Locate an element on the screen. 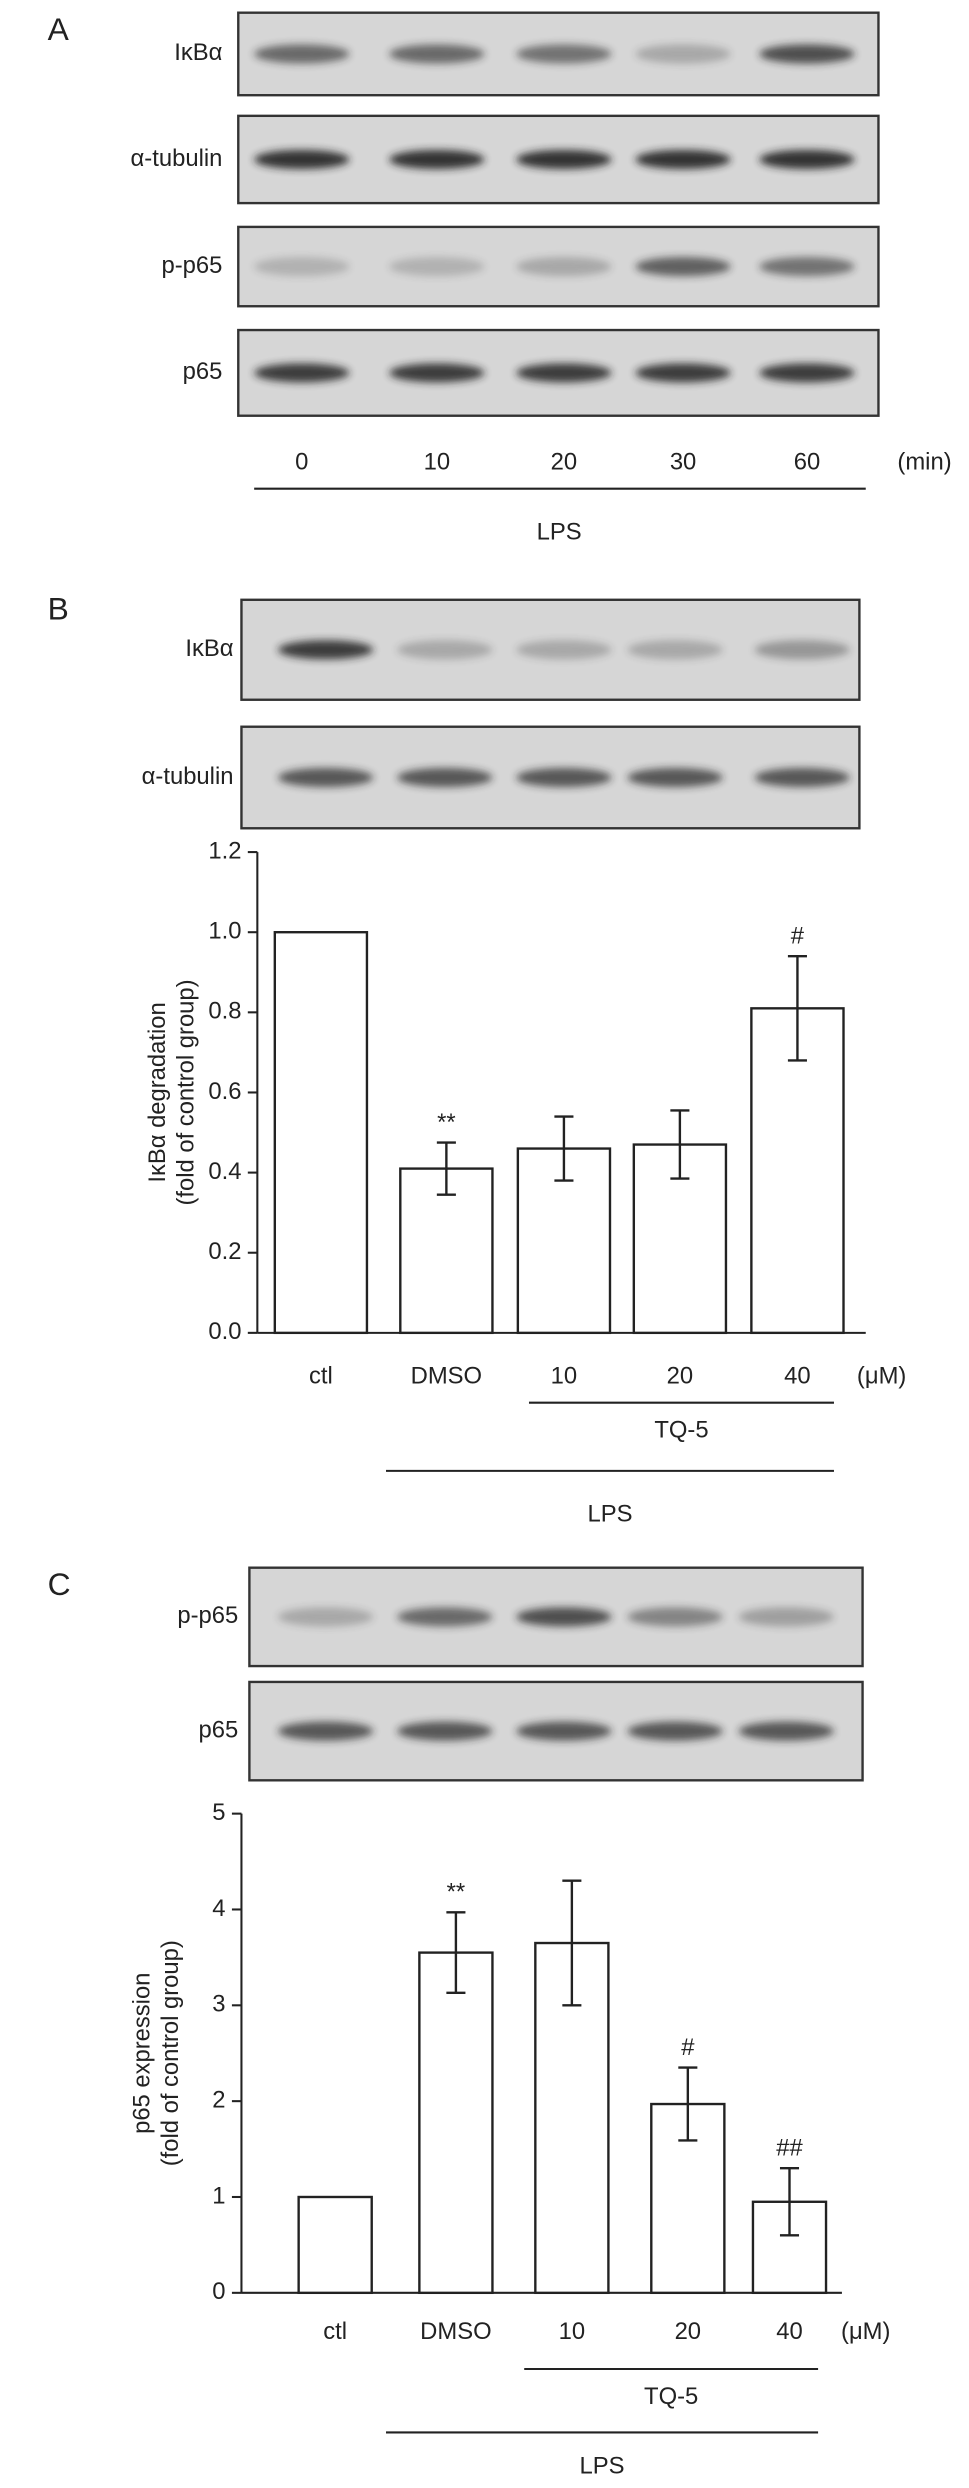 This screenshot has width=969, height=2488. lane-label: 60 is located at coordinates (807, 462).